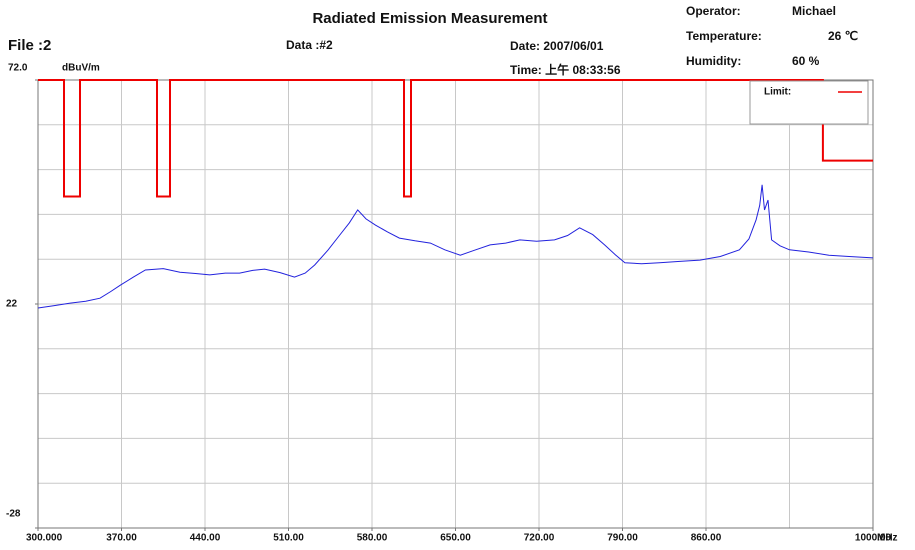  I want to click on chart-title: Radiated Emission Measurement, so click(429, 18).